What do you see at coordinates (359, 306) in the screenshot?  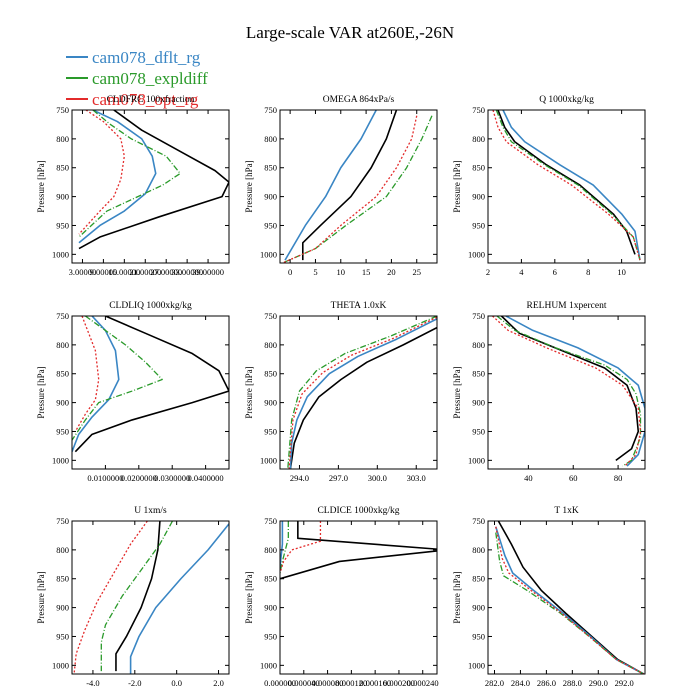 I see `panel-title: THETA 1.0xK` at bounding box center [359, 306].